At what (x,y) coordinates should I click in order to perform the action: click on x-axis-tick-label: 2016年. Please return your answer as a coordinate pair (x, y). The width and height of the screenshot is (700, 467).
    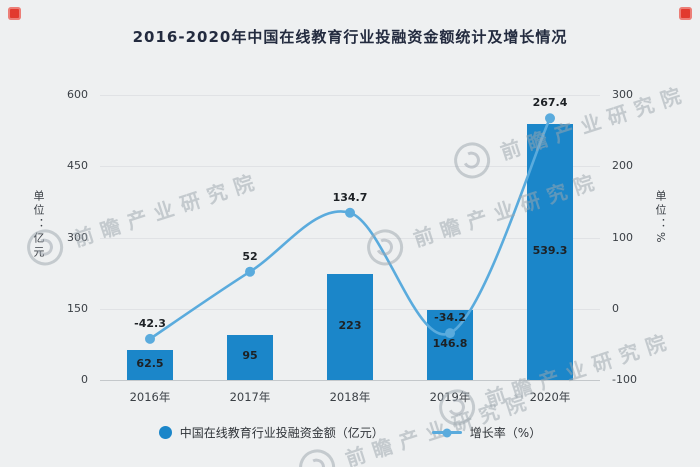
    Looking at the image, I should click on (150, 397).